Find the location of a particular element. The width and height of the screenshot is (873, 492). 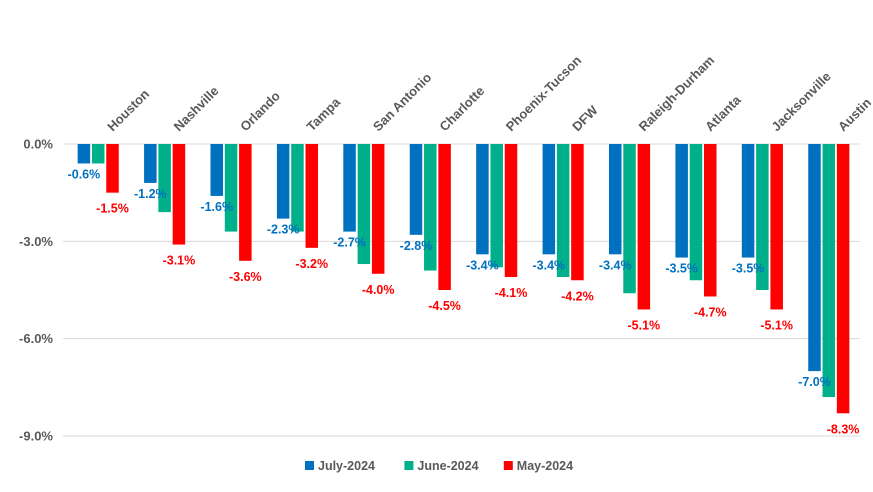

bar-june-2024-austin is located at coordinates (829, 271).